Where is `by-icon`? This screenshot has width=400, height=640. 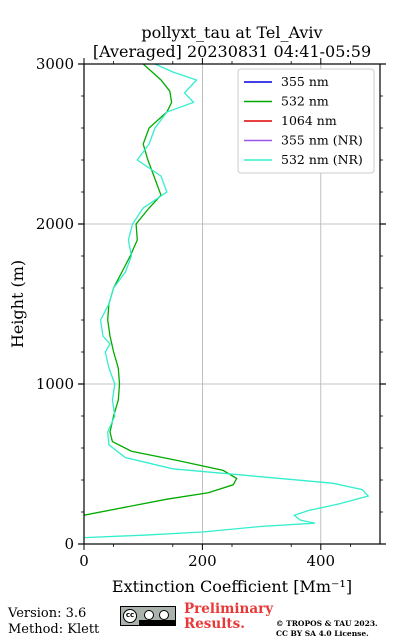
by-icon is located at coordinates (149, 615).